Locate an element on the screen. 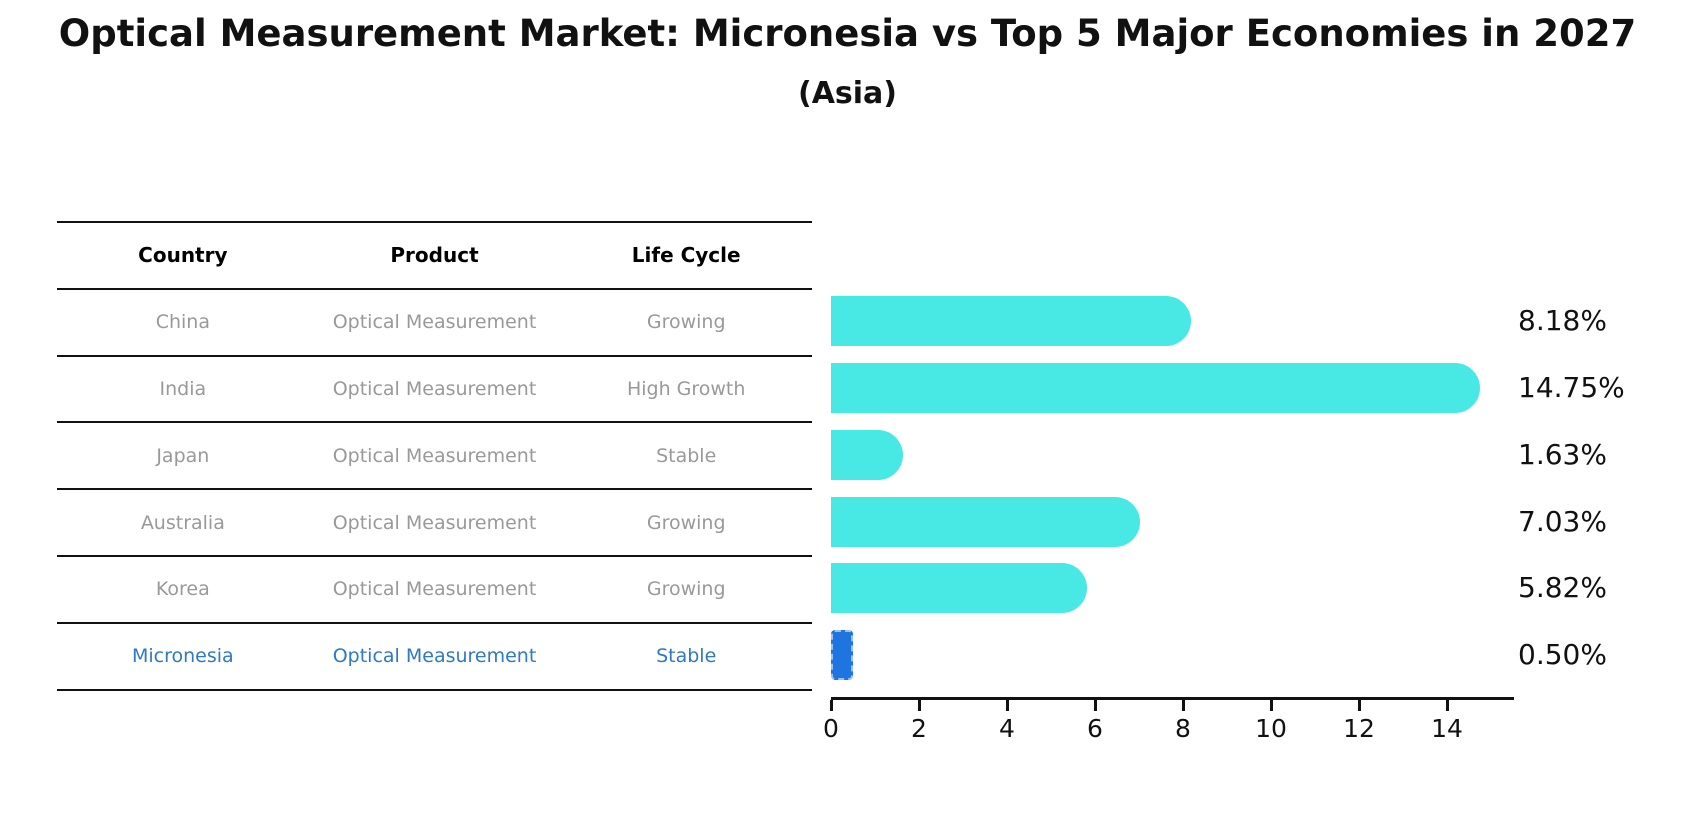  value-label: 7.03% is located at coordinates (1562, 521).